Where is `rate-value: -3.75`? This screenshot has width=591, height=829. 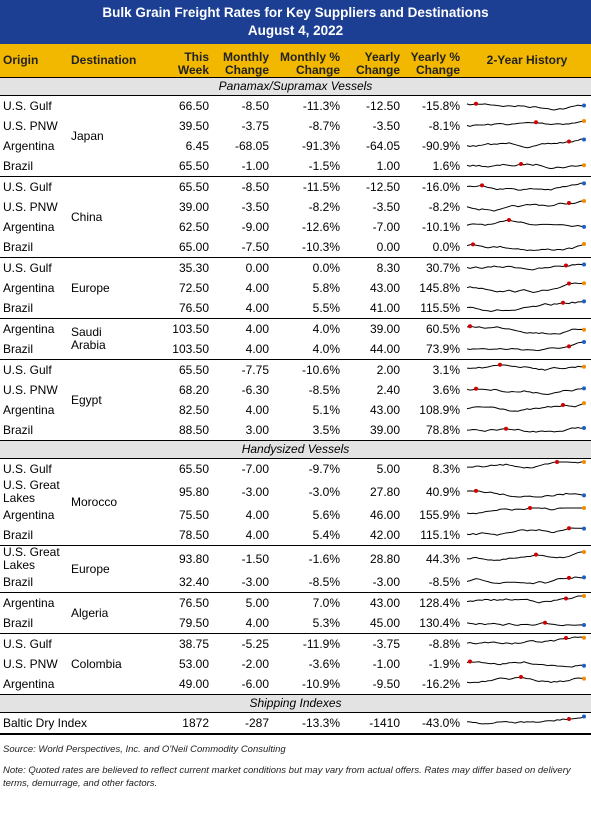
rate-value: -3.75 is located at coordinates (255, 125).